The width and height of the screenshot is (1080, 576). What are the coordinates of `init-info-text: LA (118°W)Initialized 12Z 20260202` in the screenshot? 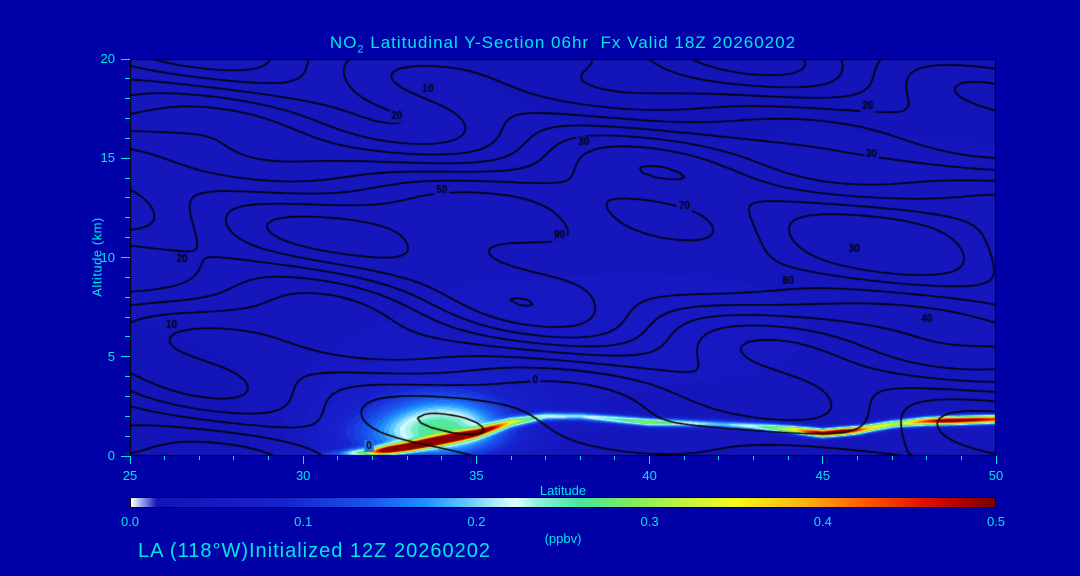 It's located at (314, 551).